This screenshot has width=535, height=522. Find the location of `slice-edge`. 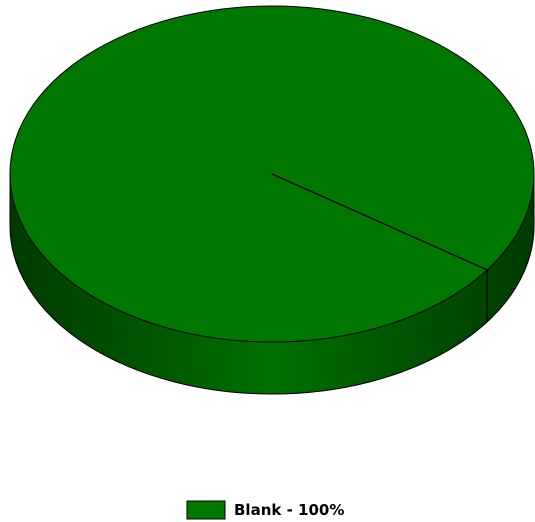

slice-edge is located at coordinates (379, 222).